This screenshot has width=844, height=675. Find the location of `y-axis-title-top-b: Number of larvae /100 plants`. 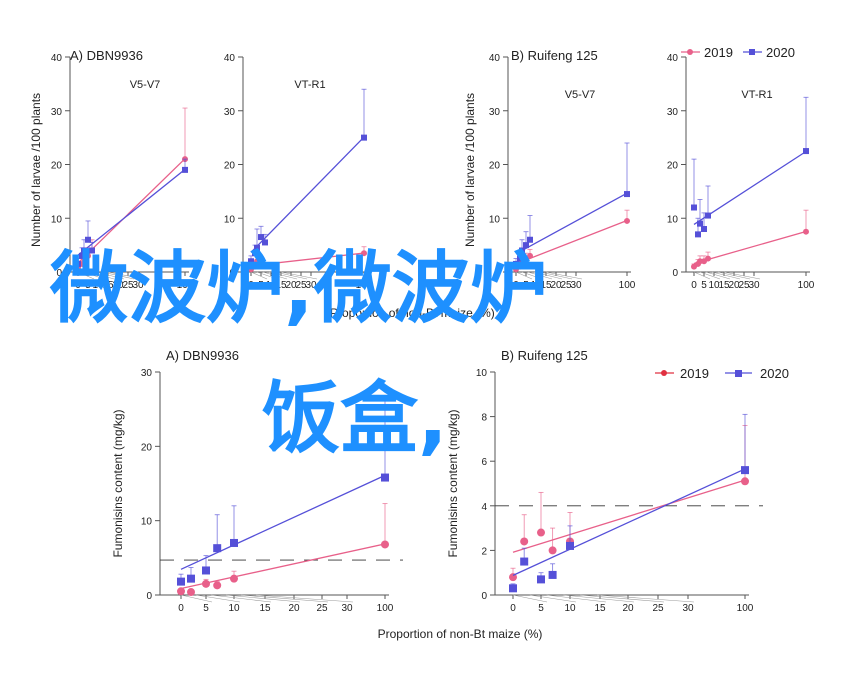

y-axis-title-top-b: Number of larvae /100 plants is located at coordinates (470, 170).